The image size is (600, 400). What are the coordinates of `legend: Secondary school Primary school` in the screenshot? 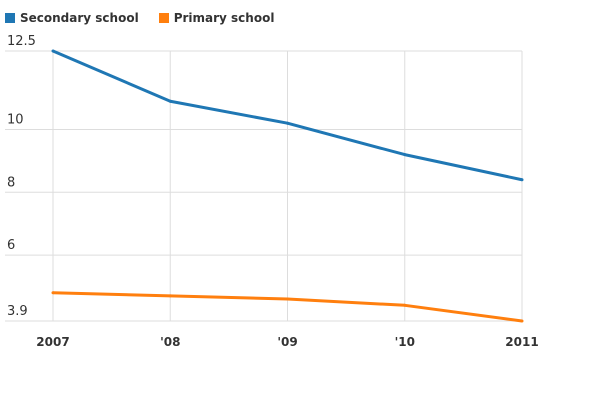 It's located at (139, 18).